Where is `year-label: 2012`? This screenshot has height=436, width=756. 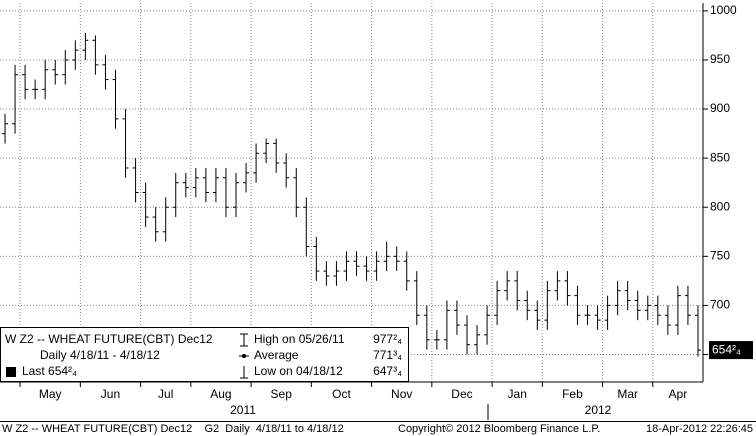
year-label: 2012 is located at coordinates (598, 410).